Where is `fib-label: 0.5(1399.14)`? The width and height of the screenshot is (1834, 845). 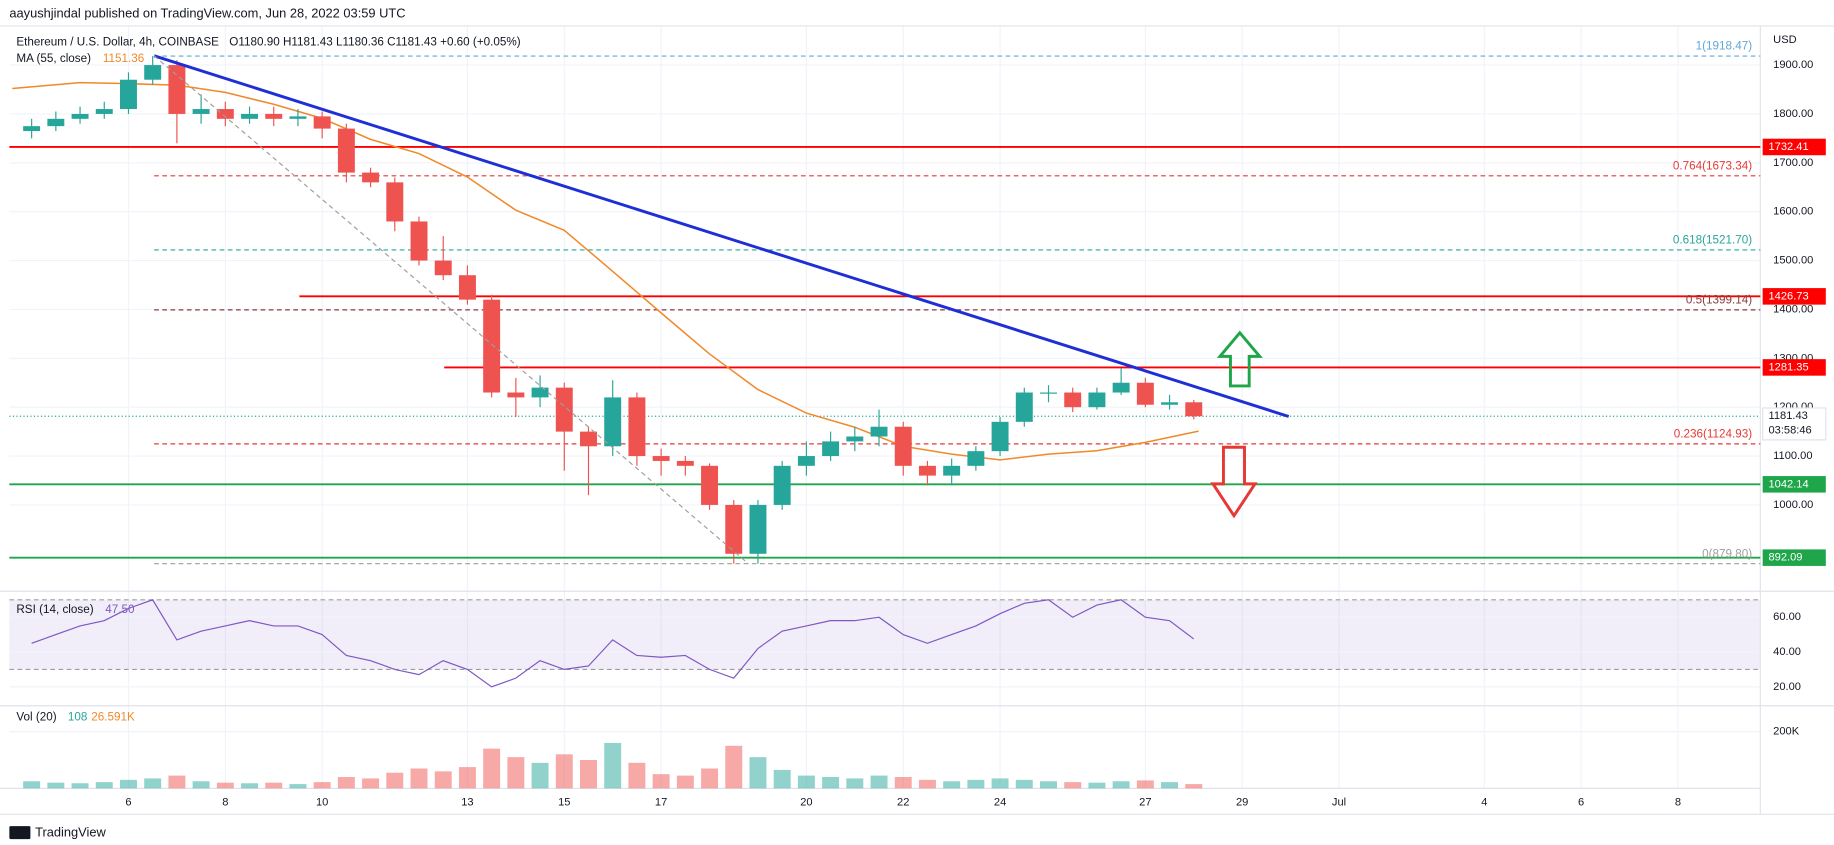 fib-label: 0.5(1399.14) is located at coordinates (1719, 299).